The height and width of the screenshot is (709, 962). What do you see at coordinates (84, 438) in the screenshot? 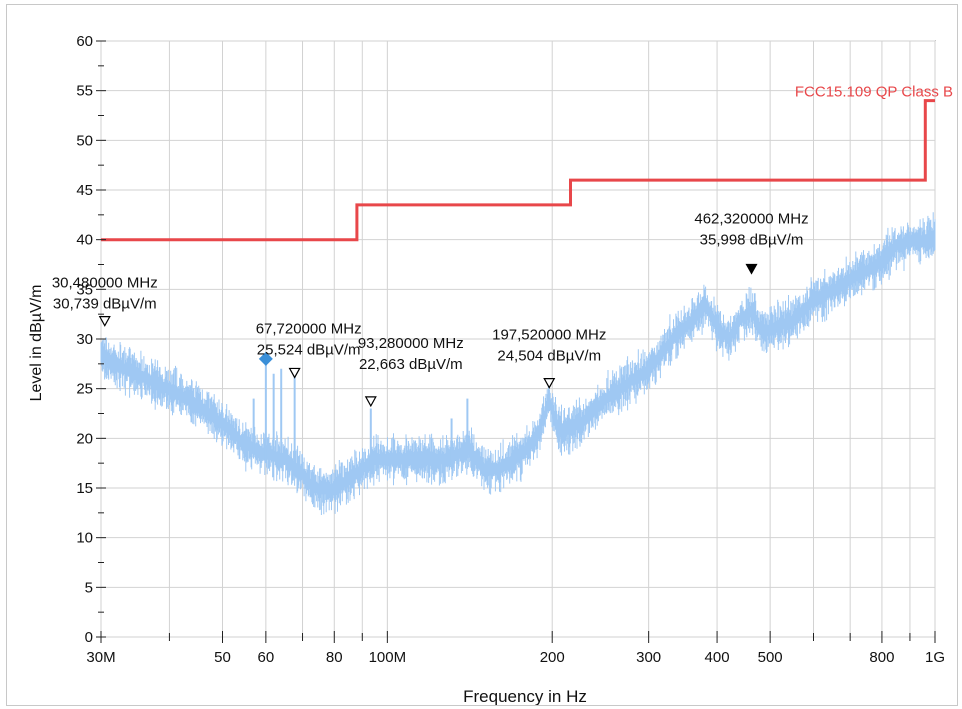
I see `y-tick-label: 20` at bounding box center [84, 438].